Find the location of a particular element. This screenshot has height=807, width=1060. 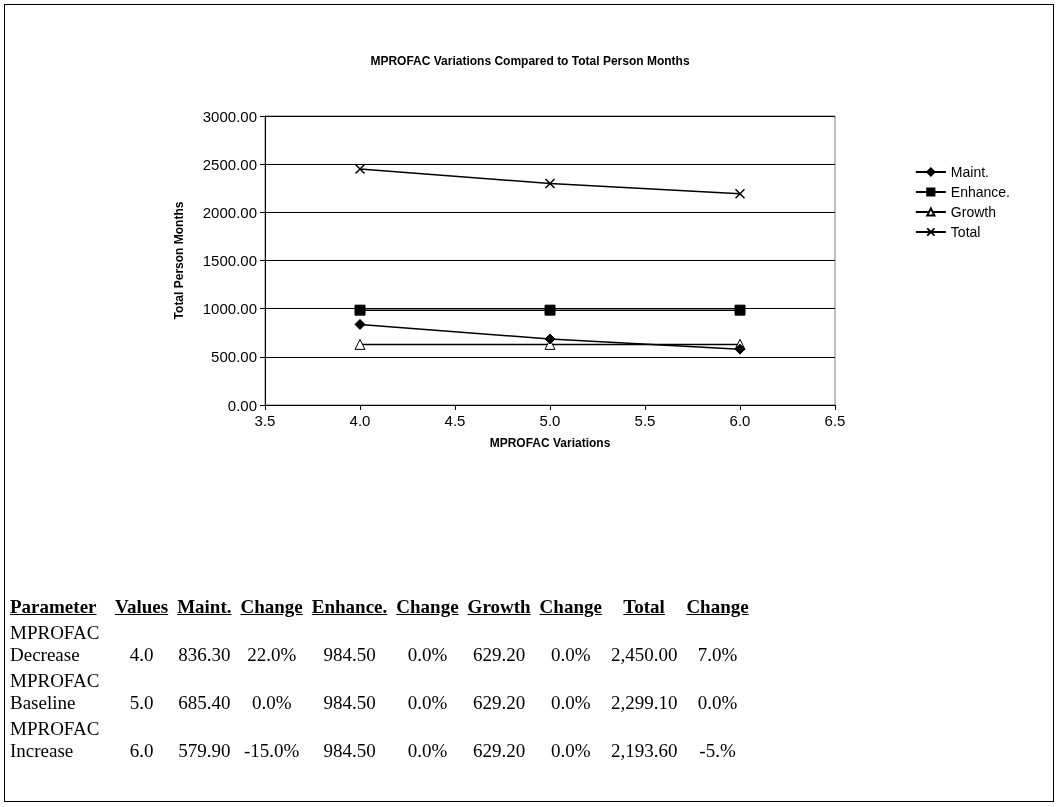

x-tick-label: 6.5 is located at coordinates (835, 420).